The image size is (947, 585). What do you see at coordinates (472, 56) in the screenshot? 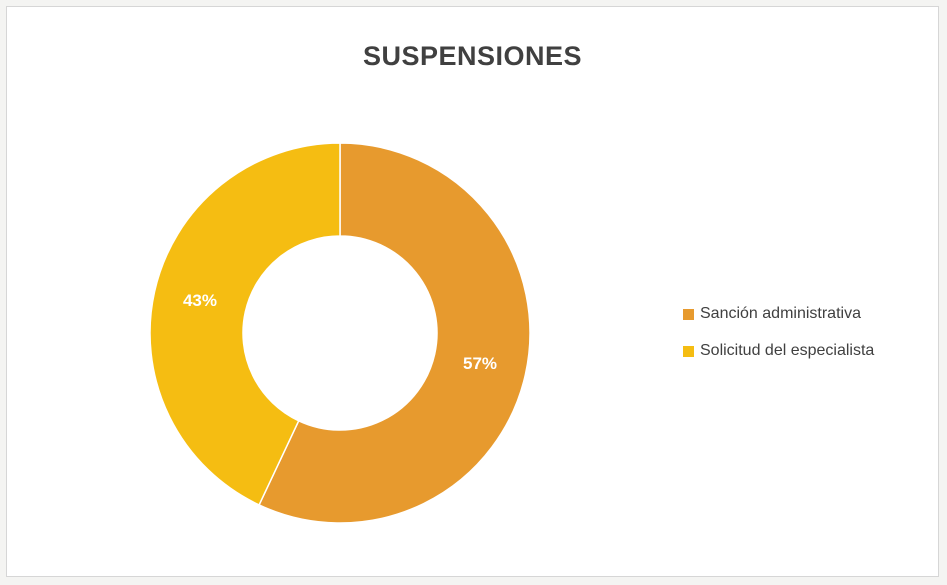
I see `chart-title: SUSPENSIONES` at bounding box center [472, 56].